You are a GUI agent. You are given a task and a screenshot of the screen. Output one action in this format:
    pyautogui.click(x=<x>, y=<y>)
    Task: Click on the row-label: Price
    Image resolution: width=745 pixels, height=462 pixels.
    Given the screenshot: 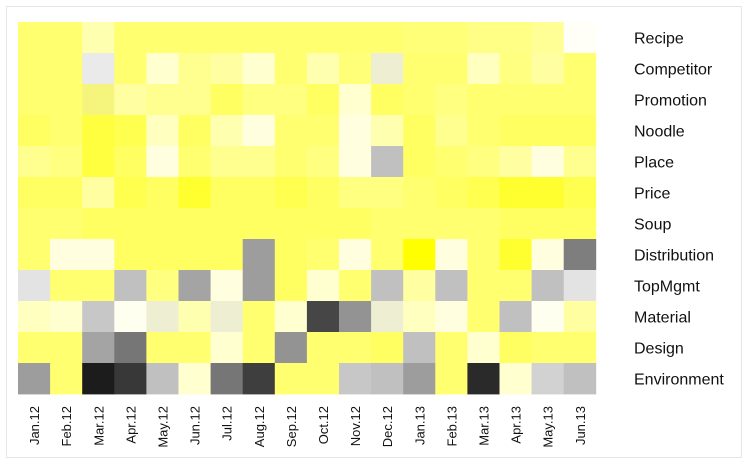 What is the action you would take?
    pyautogui.click(x=652, y=194)
    